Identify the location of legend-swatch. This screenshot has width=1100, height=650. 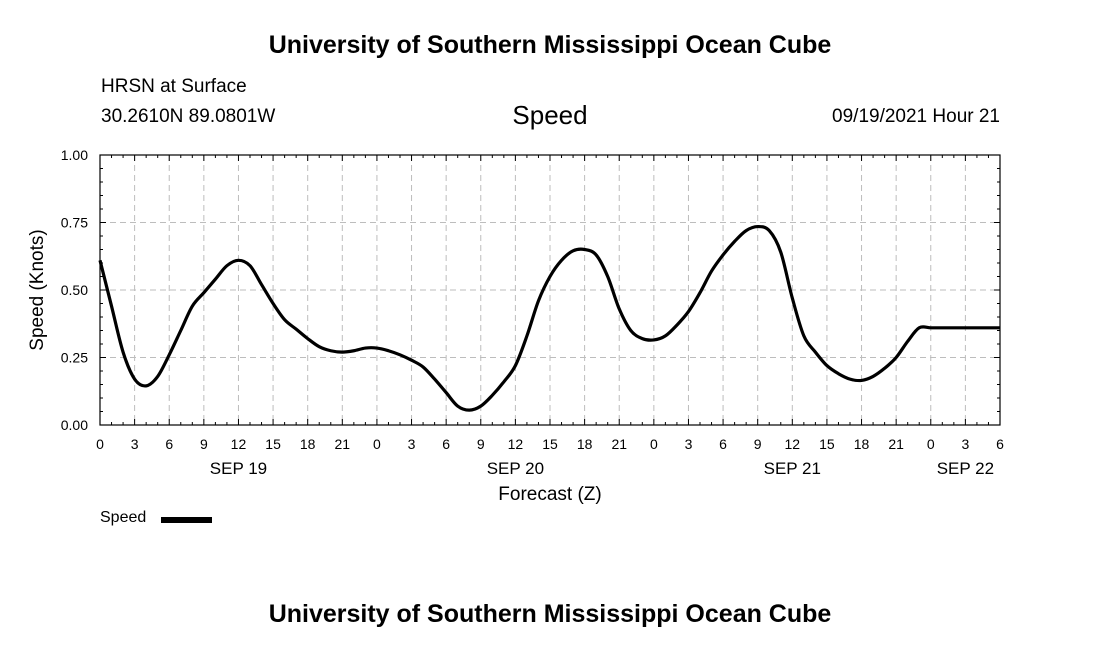
(186, 520).